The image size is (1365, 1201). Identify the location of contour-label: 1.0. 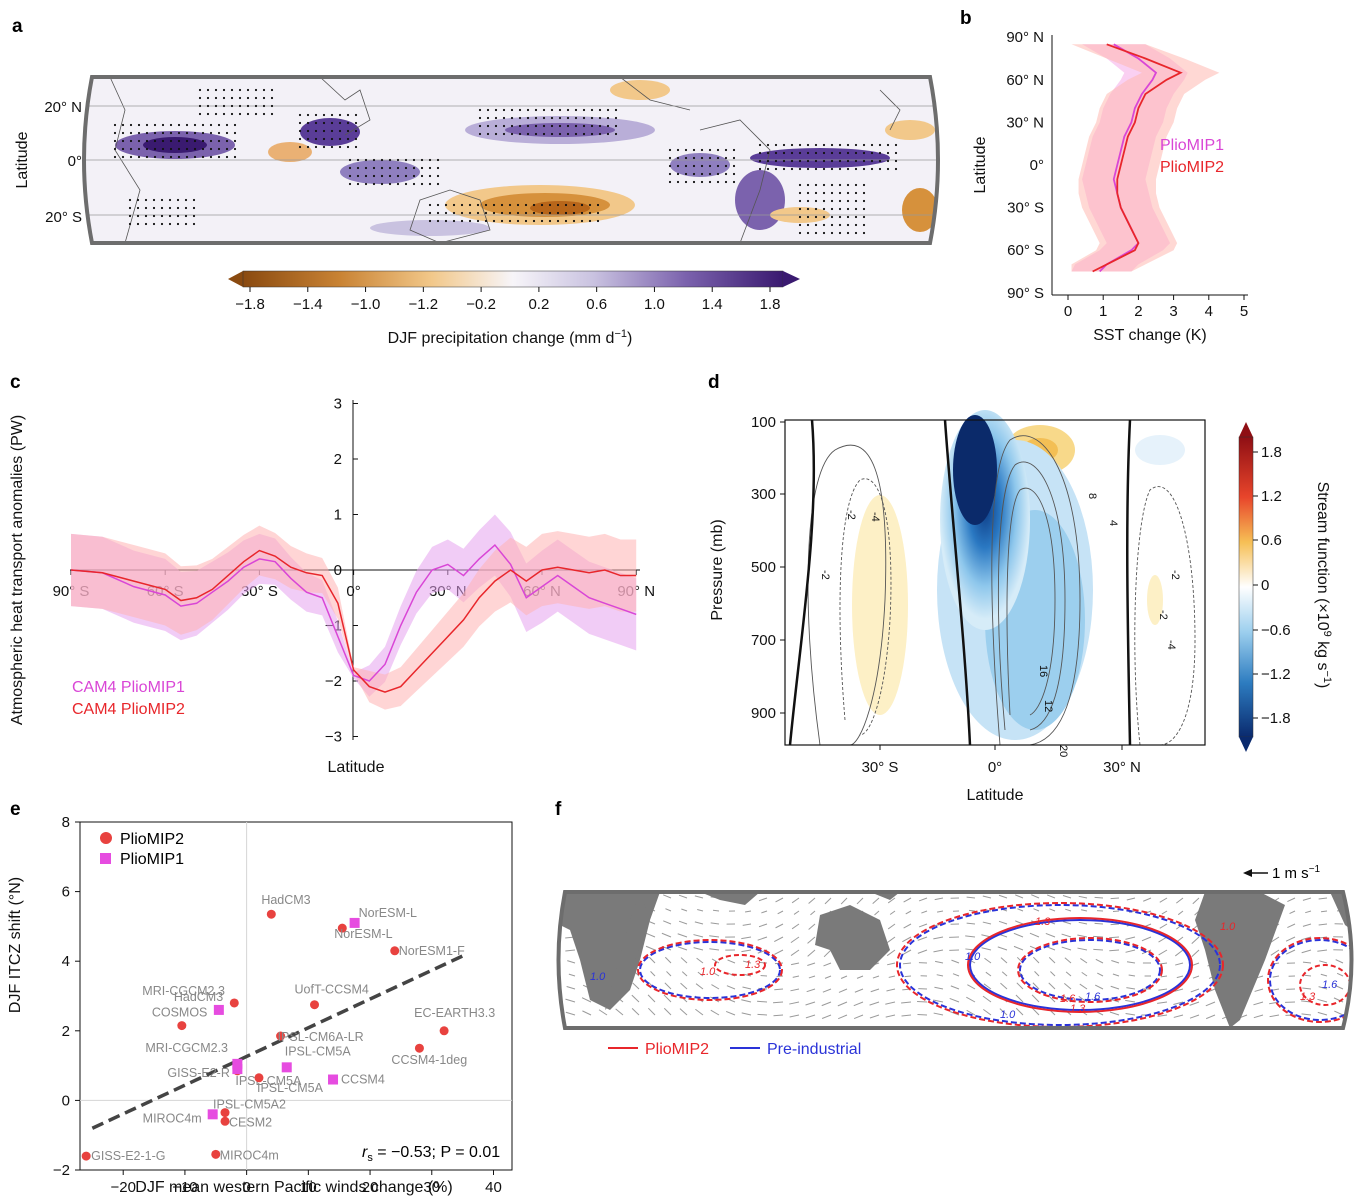
(1228, 927).